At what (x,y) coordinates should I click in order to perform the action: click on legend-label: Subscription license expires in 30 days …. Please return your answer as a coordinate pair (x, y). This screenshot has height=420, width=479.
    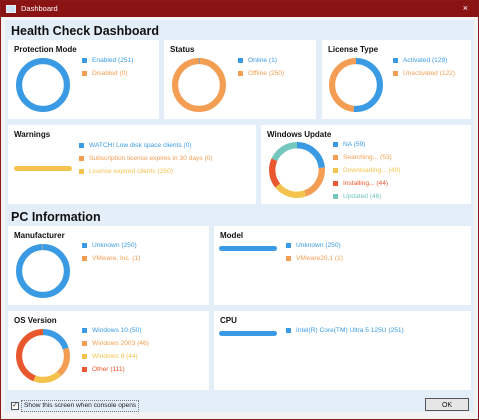
    Looking at the image, I should click on (151, 158).